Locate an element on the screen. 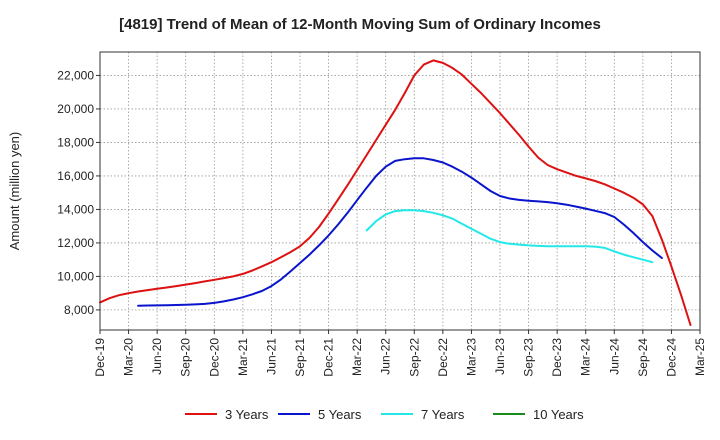  y-tick-label: 12,000 is located at coordinates (75, 243).